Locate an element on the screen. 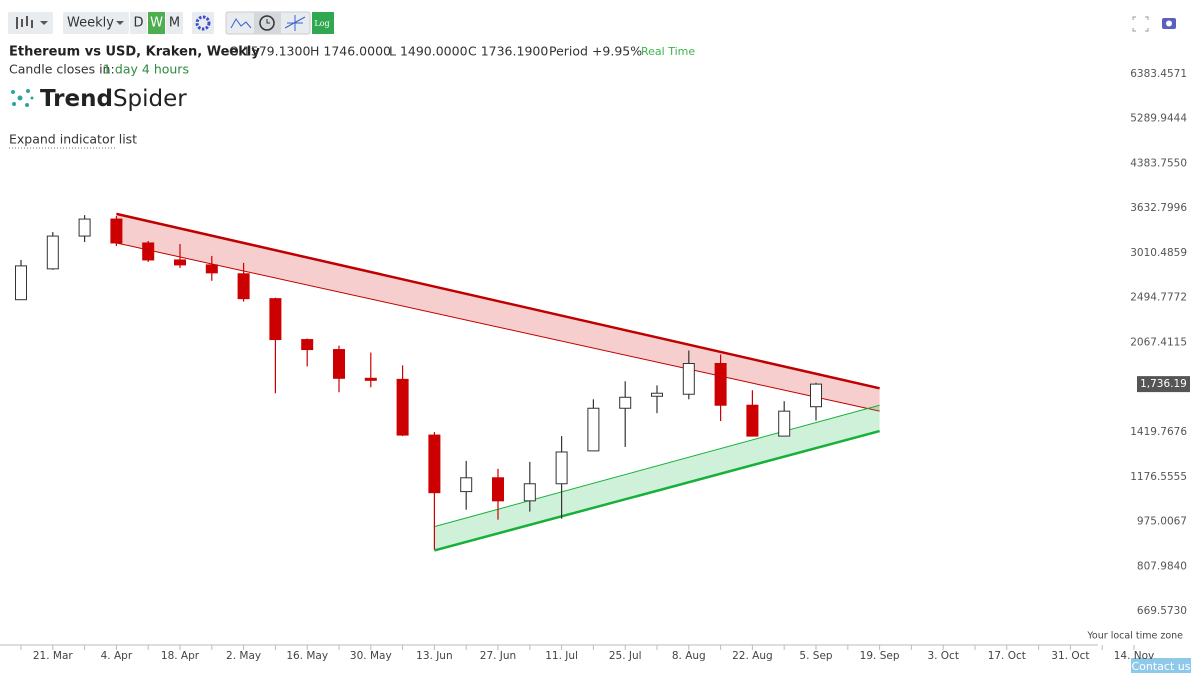  x-tick-label: 8. Aug is located at coordinates (689, 656).